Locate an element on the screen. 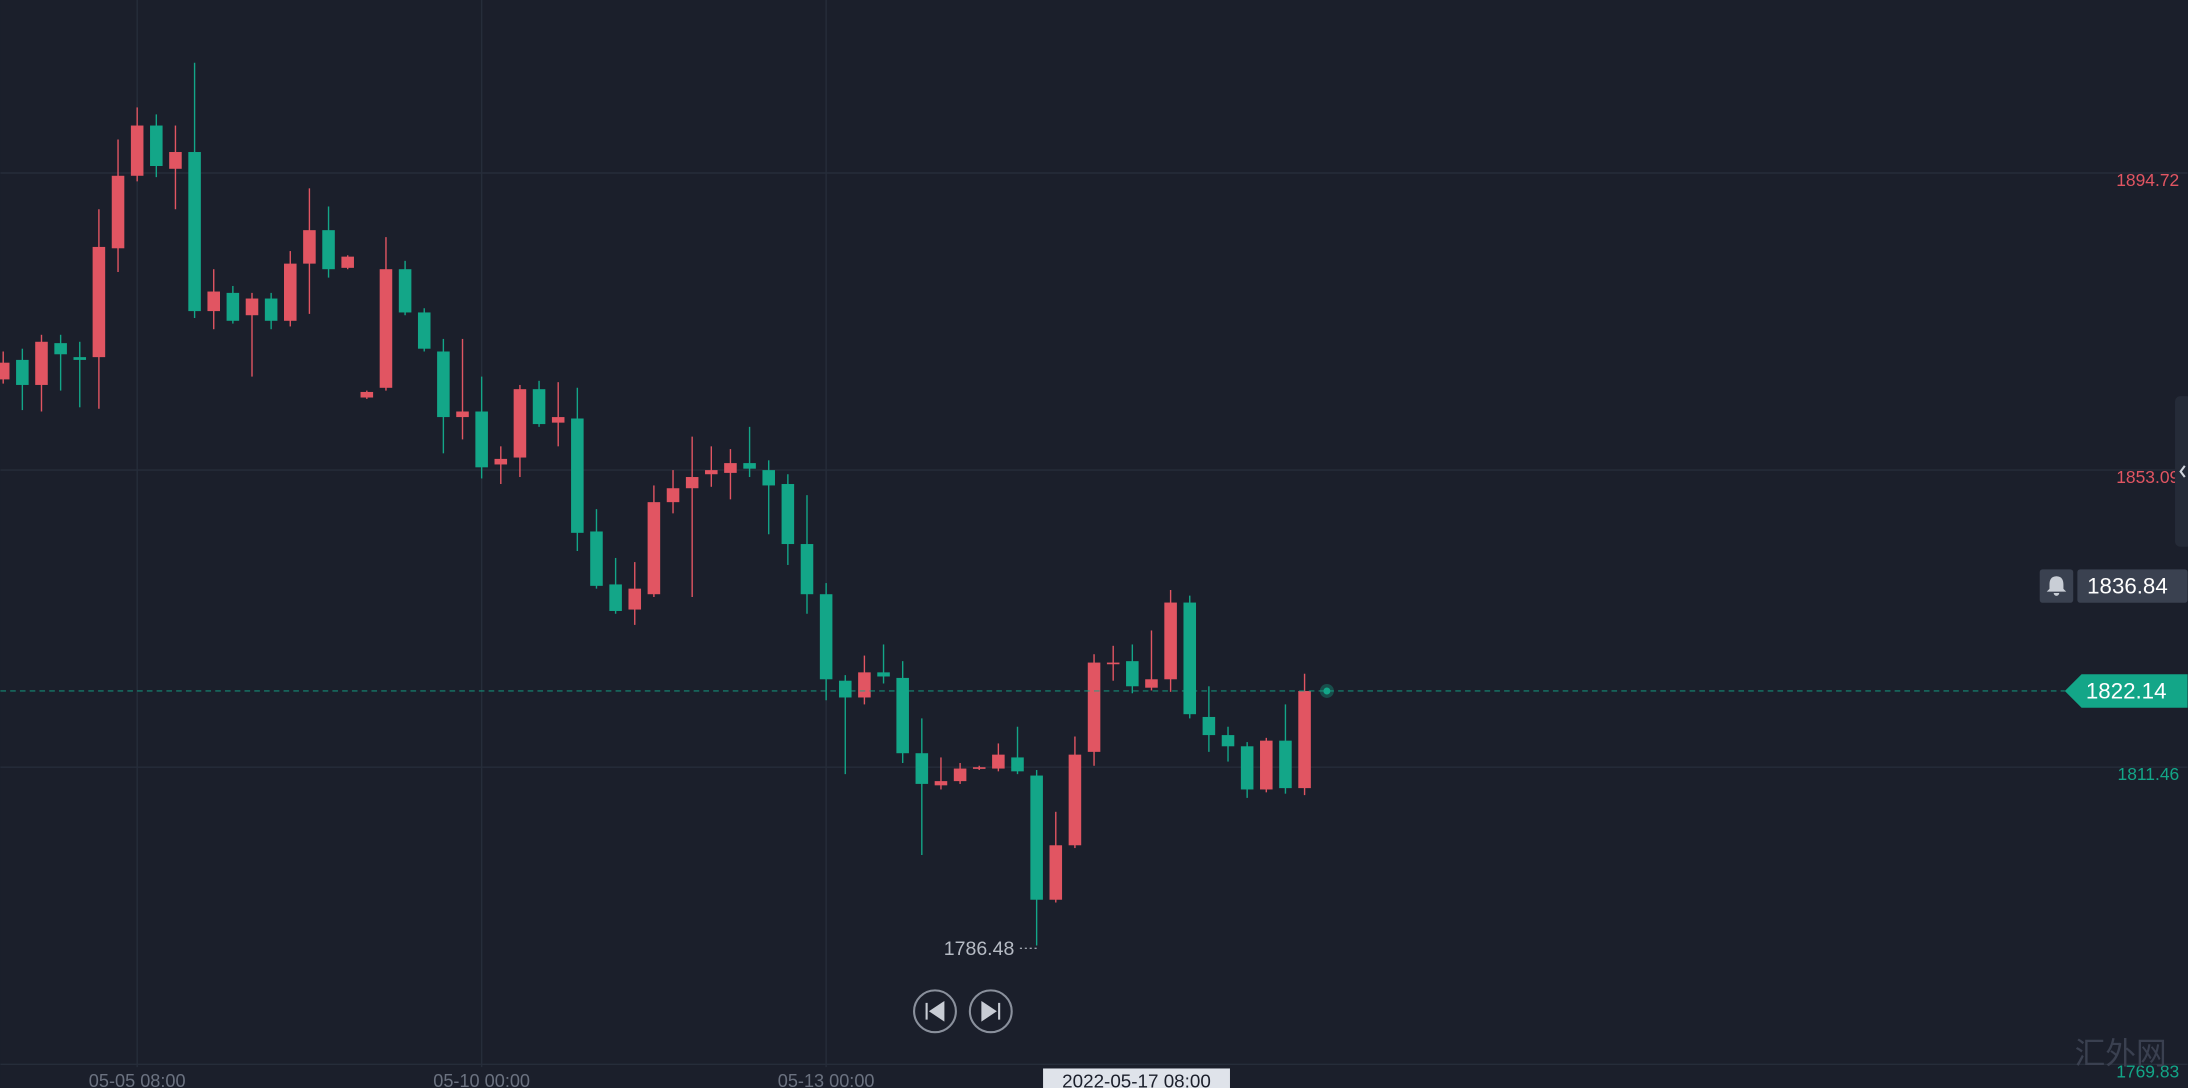 The width and height of the screenshot is (2188, 1088). previous-icon is located at coordinates (935, 1011).